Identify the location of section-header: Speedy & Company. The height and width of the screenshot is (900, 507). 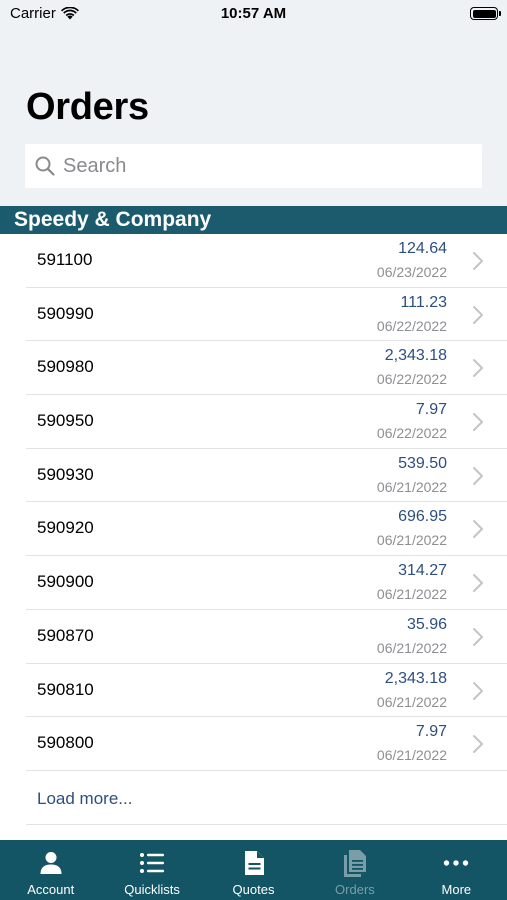
(253, 220).